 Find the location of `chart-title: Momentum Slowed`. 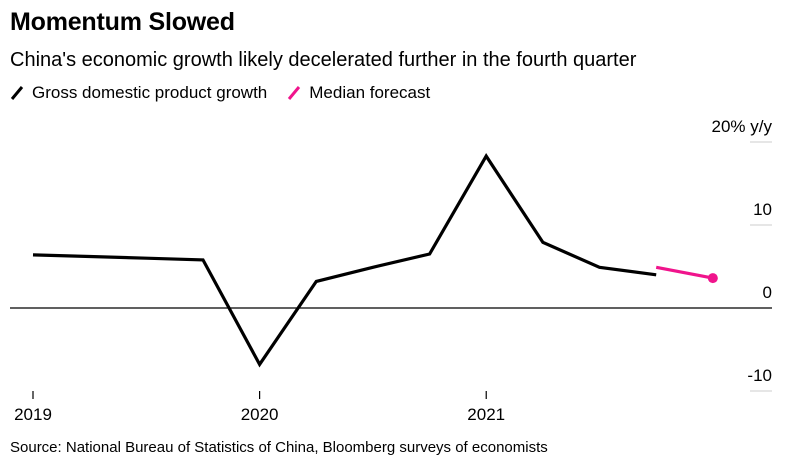

chart-title: Momentum Slowed is located at coordinates (122, 22).